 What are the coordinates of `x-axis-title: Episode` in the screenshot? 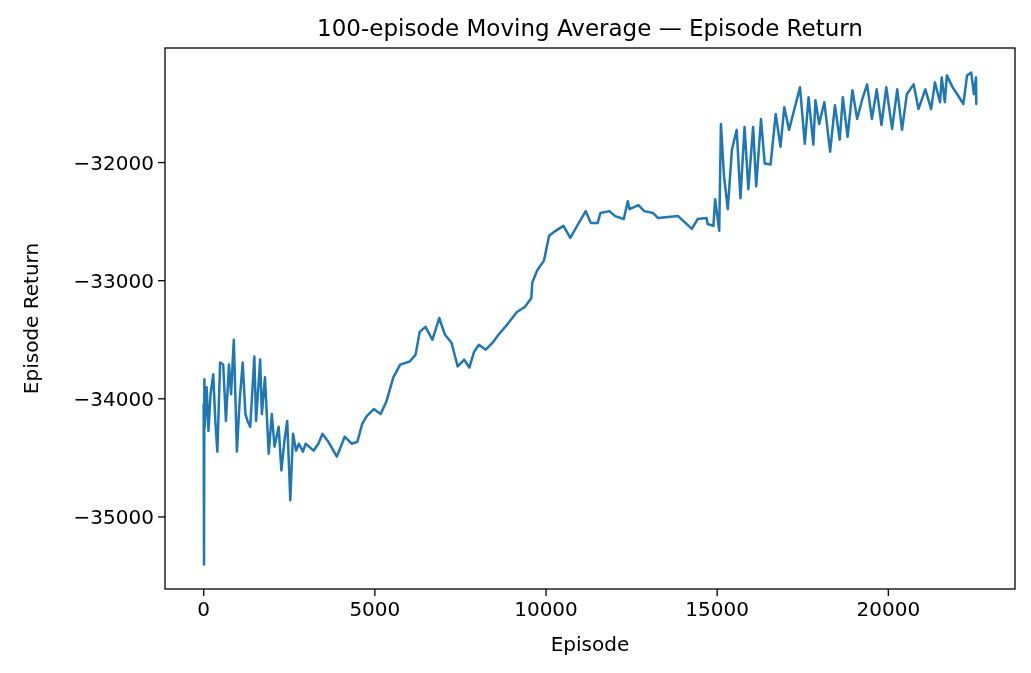 It's located at (590, 644).